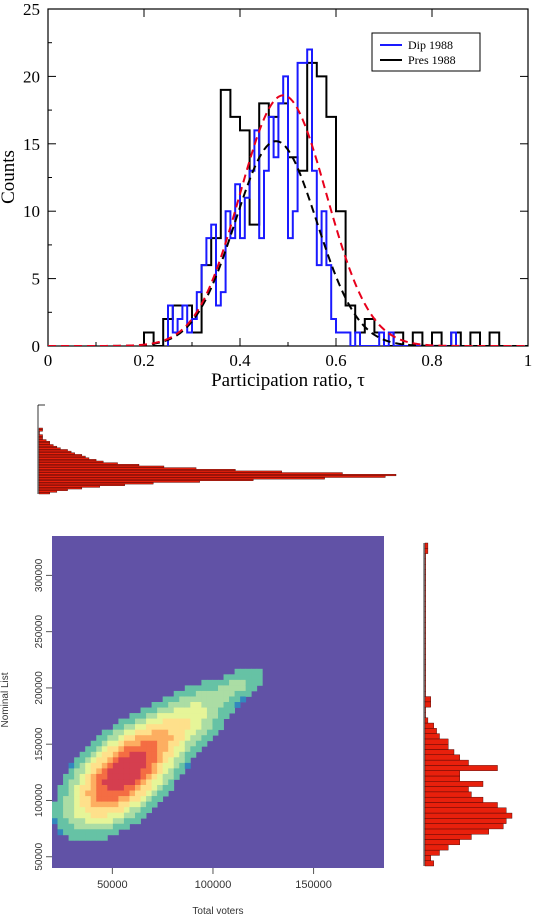 Image resolution: width=533 pixels, height=919 pixels. I want to click on hist-x-axis-label: Participation ratio, τ, so click(288, 380).